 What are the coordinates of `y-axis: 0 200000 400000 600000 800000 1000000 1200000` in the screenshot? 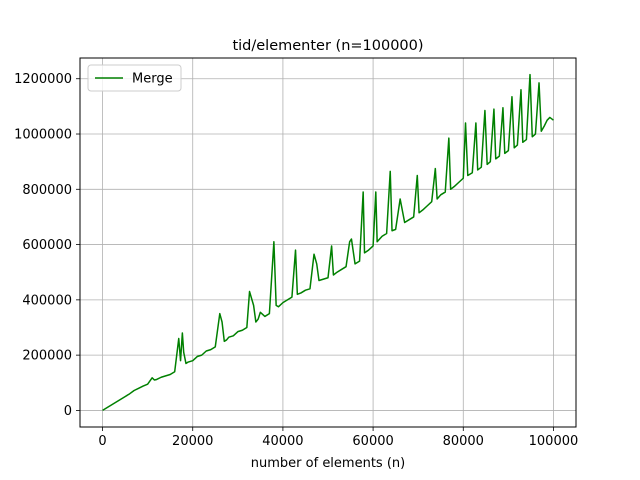 It's located at (47, 245).